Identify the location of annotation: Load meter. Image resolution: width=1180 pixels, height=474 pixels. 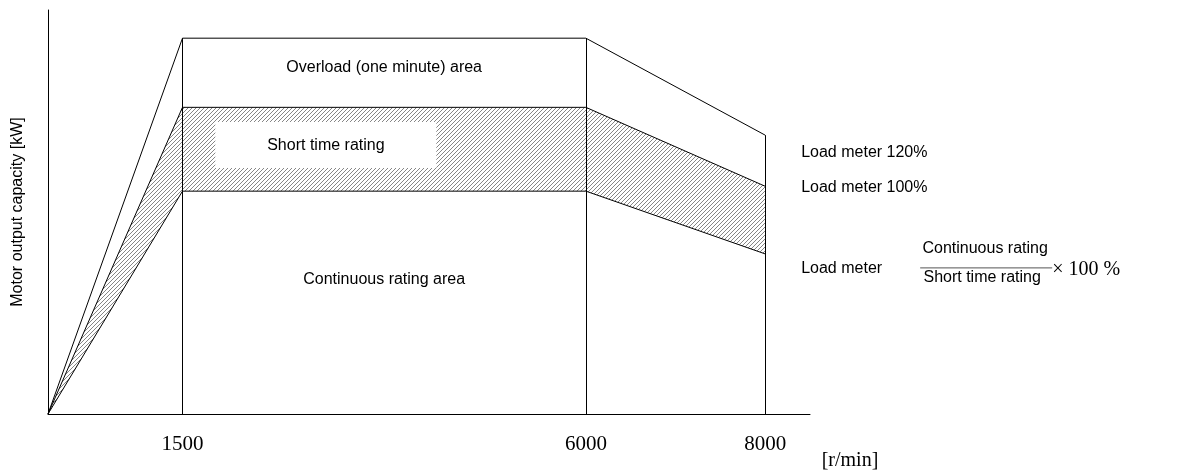
(842, 268).